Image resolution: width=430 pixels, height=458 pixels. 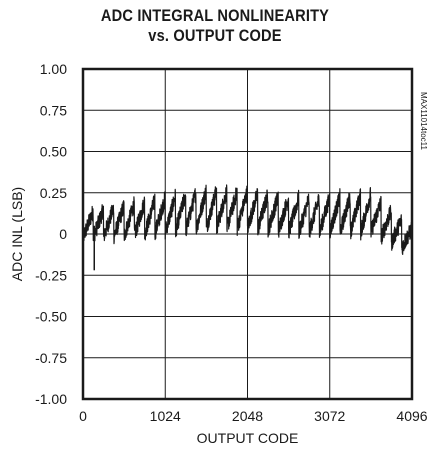 I want to click on y-tick-label: -1.00, so click(x=51, y=399).